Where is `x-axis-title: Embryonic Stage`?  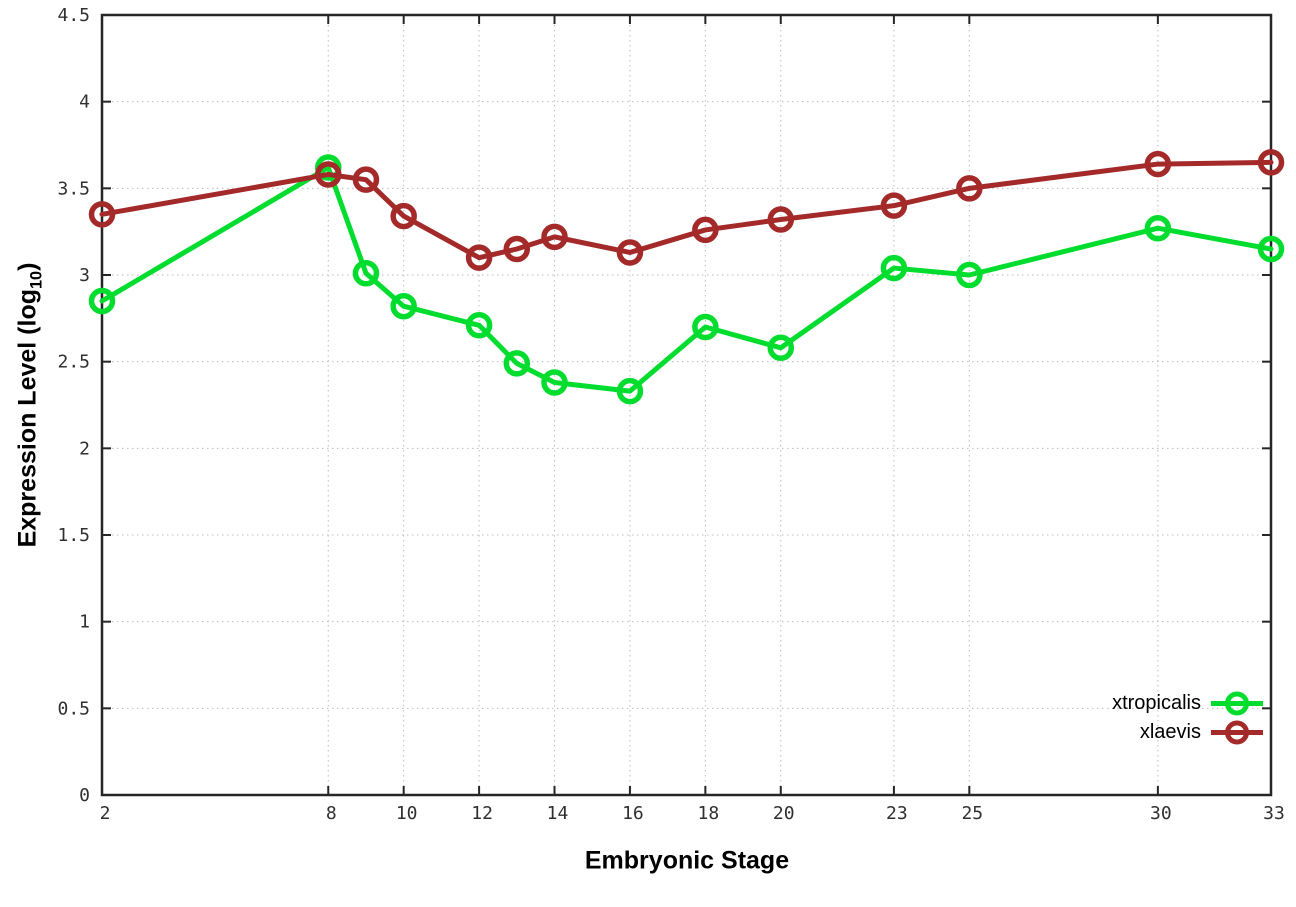
x-axis-title: Embryonic Stage is located at coordinates (687, 860).